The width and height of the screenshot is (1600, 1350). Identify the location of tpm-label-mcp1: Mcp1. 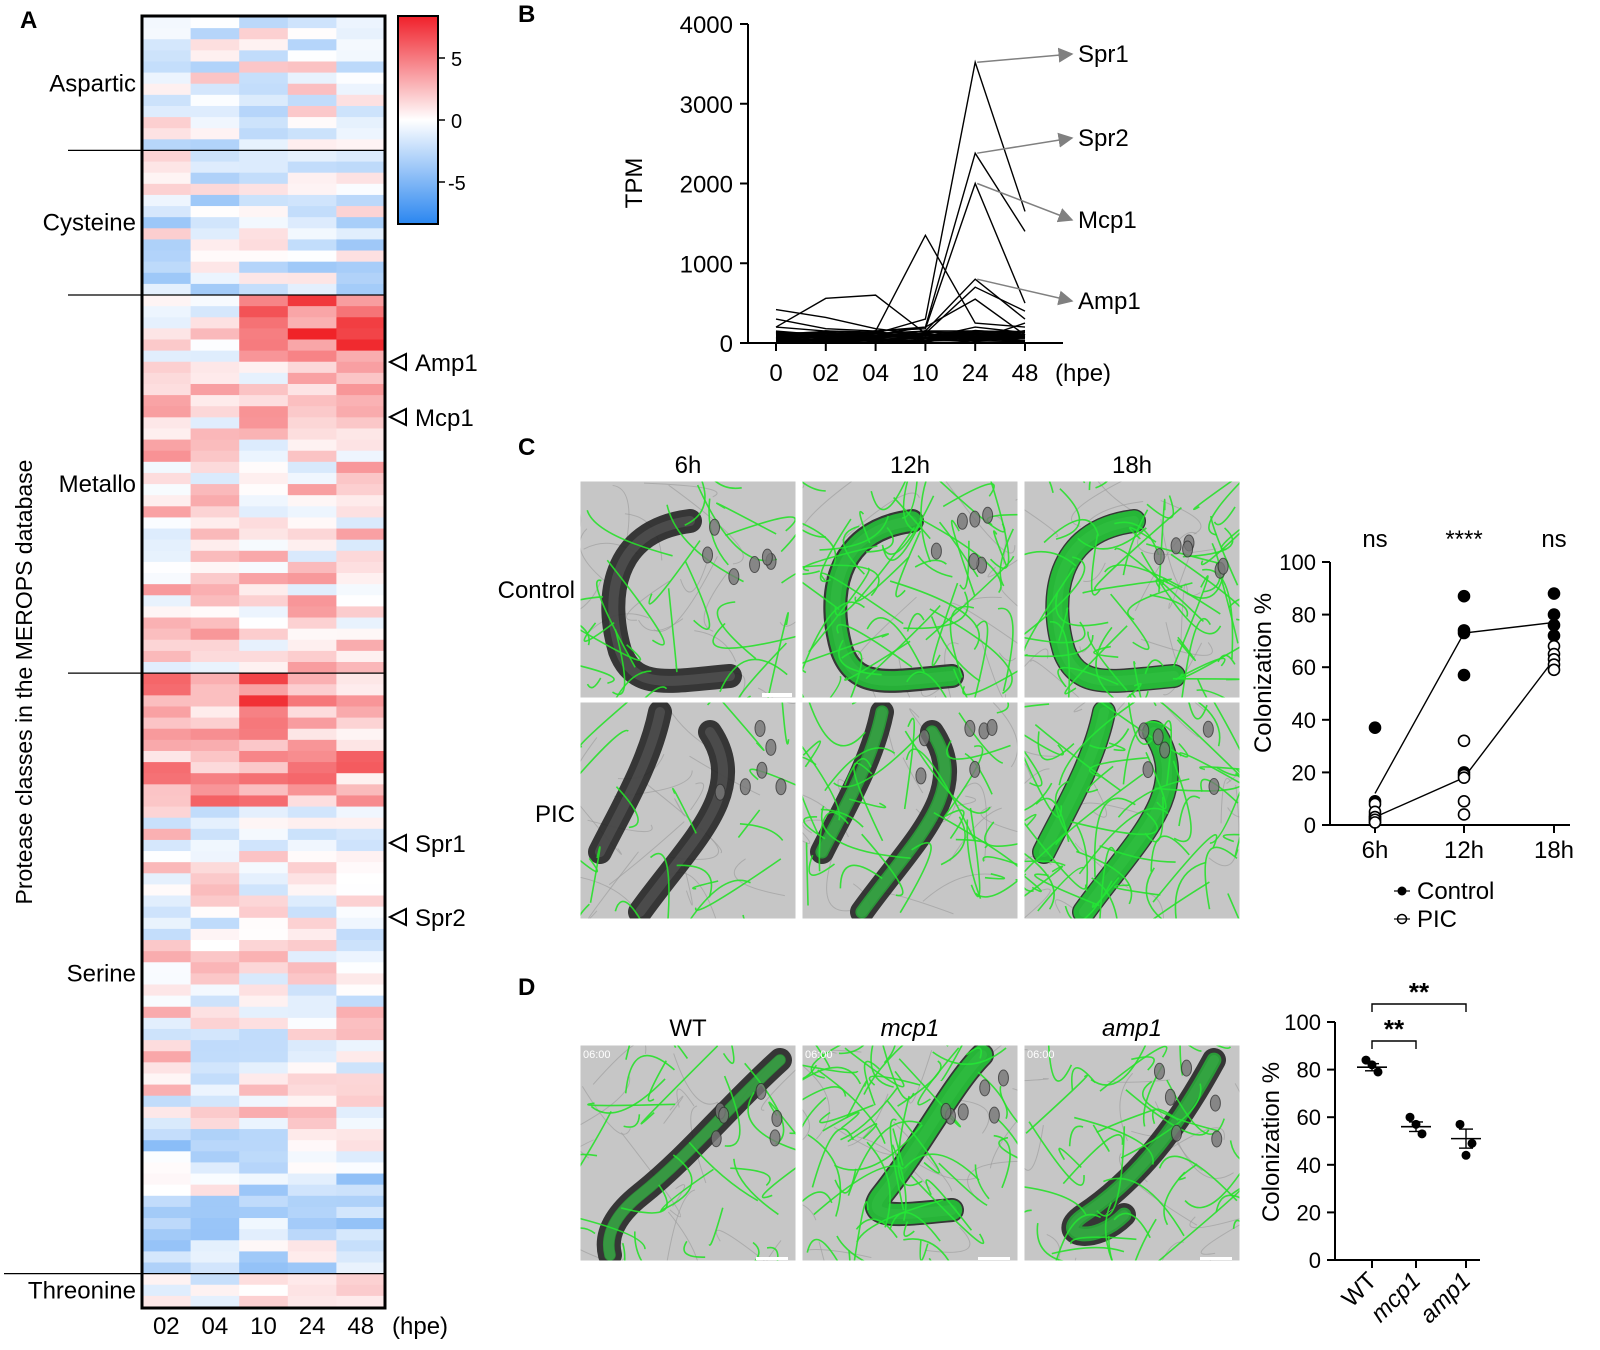
(1107, 220).